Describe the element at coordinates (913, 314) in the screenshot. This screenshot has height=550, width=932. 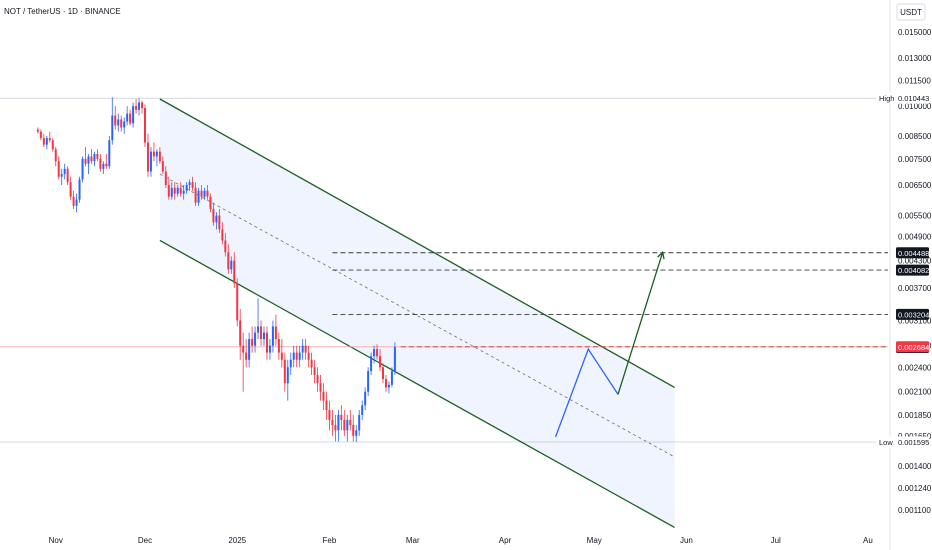
I see `level-value: 0.003204` at that location.